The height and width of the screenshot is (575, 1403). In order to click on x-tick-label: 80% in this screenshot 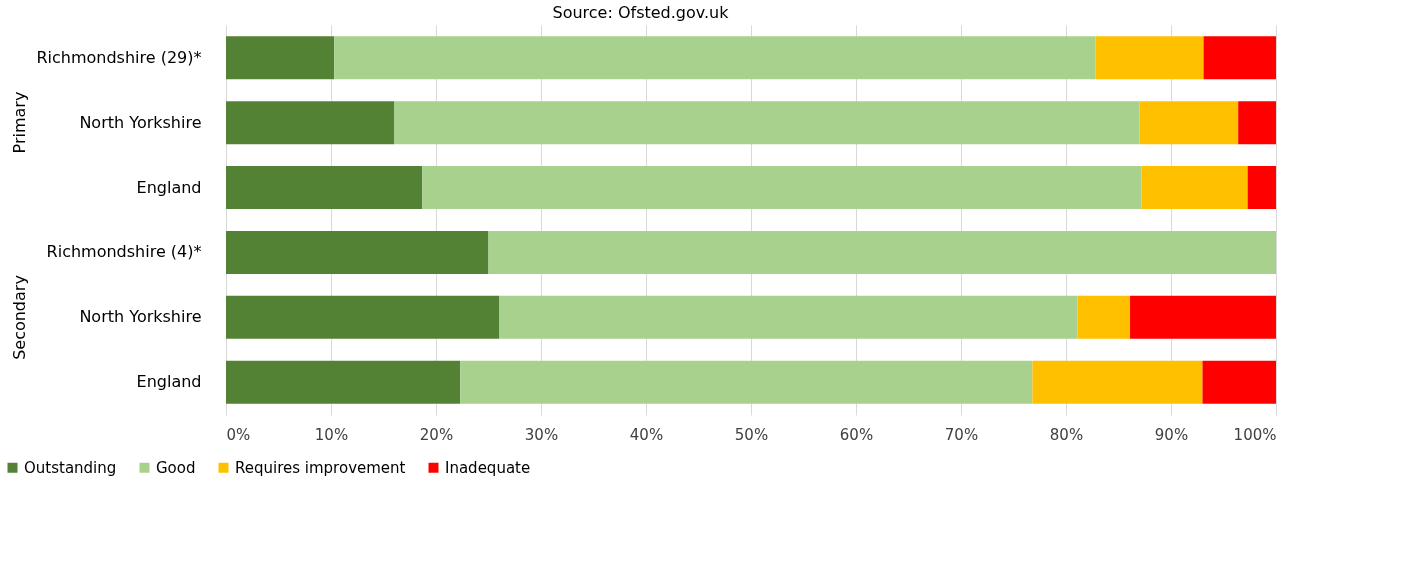, I will do `click(1066, 434)`.